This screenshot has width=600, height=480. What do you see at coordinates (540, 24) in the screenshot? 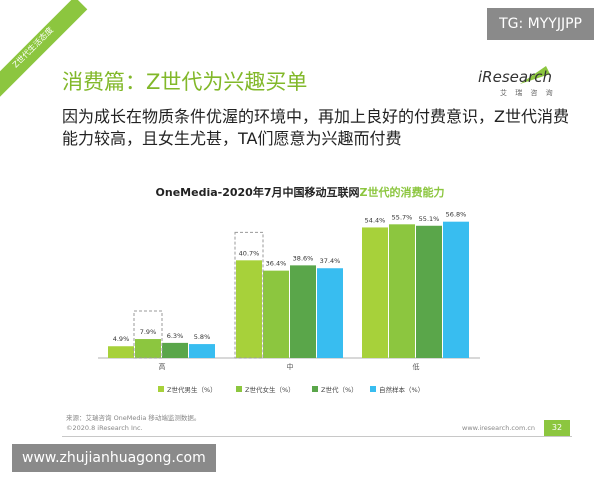
I see `tg-badge: TG: MYYJJPP` at bounding box center [540, 24].